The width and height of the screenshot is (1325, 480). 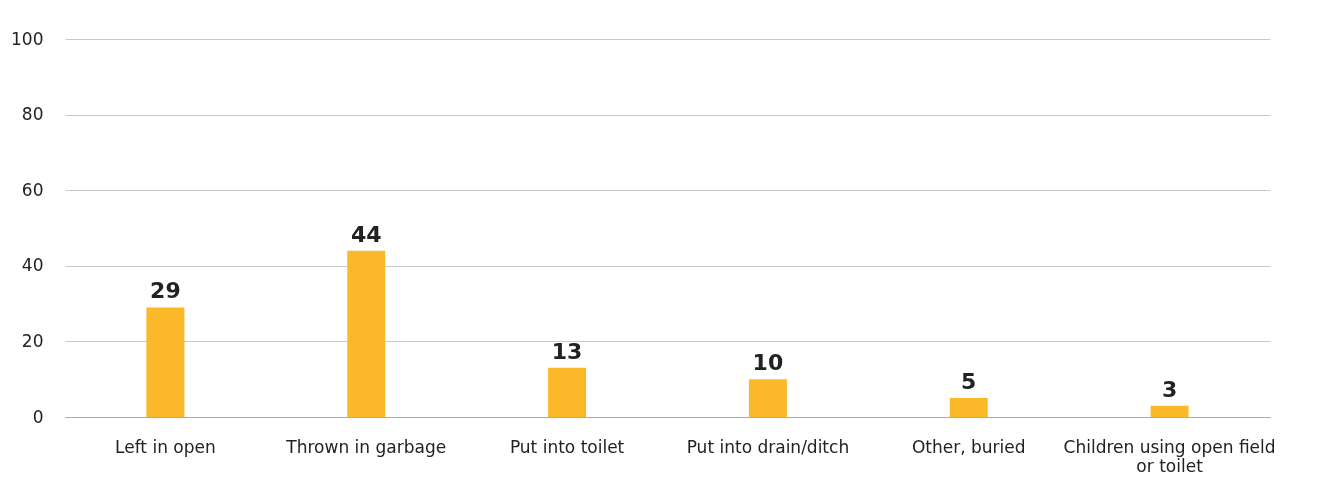 I want to click on y-tick-label: 100, so click(x=27, y=38).